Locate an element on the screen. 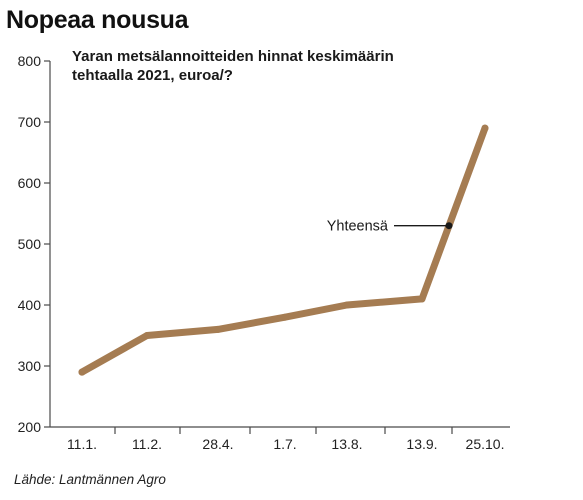 The image size is (583, 500). x-tick-label: 11.2. is located at coordinates (147, 444).